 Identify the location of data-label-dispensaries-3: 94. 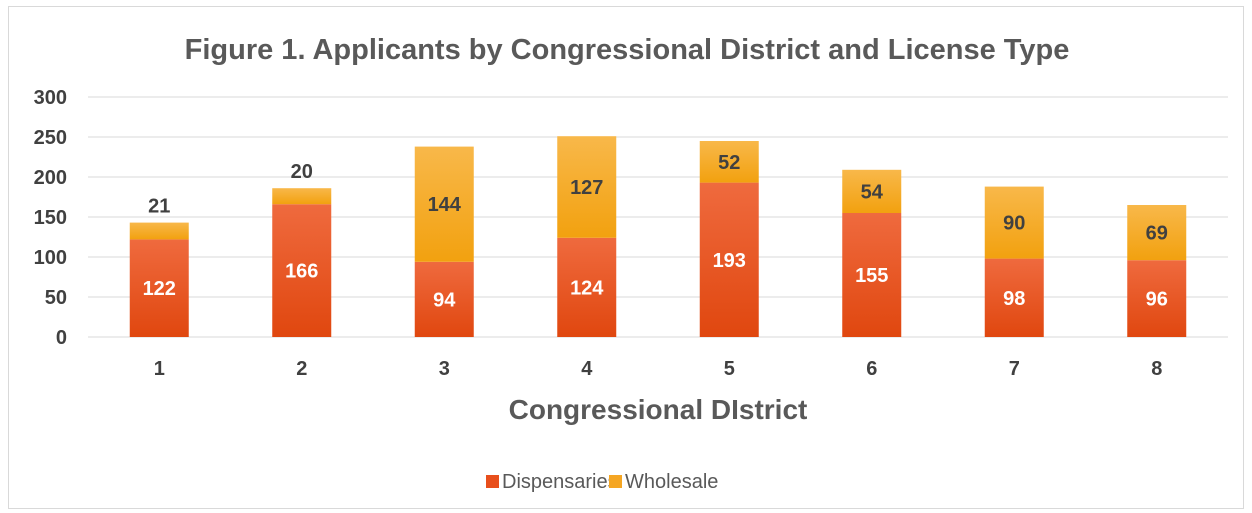
(444, 300).